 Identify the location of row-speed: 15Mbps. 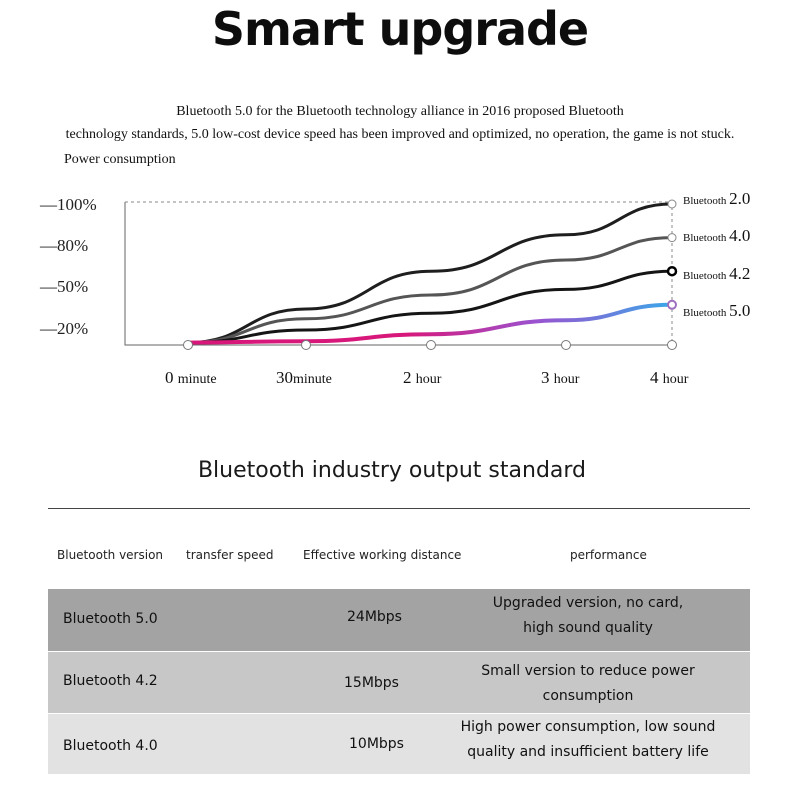
(371, 683).